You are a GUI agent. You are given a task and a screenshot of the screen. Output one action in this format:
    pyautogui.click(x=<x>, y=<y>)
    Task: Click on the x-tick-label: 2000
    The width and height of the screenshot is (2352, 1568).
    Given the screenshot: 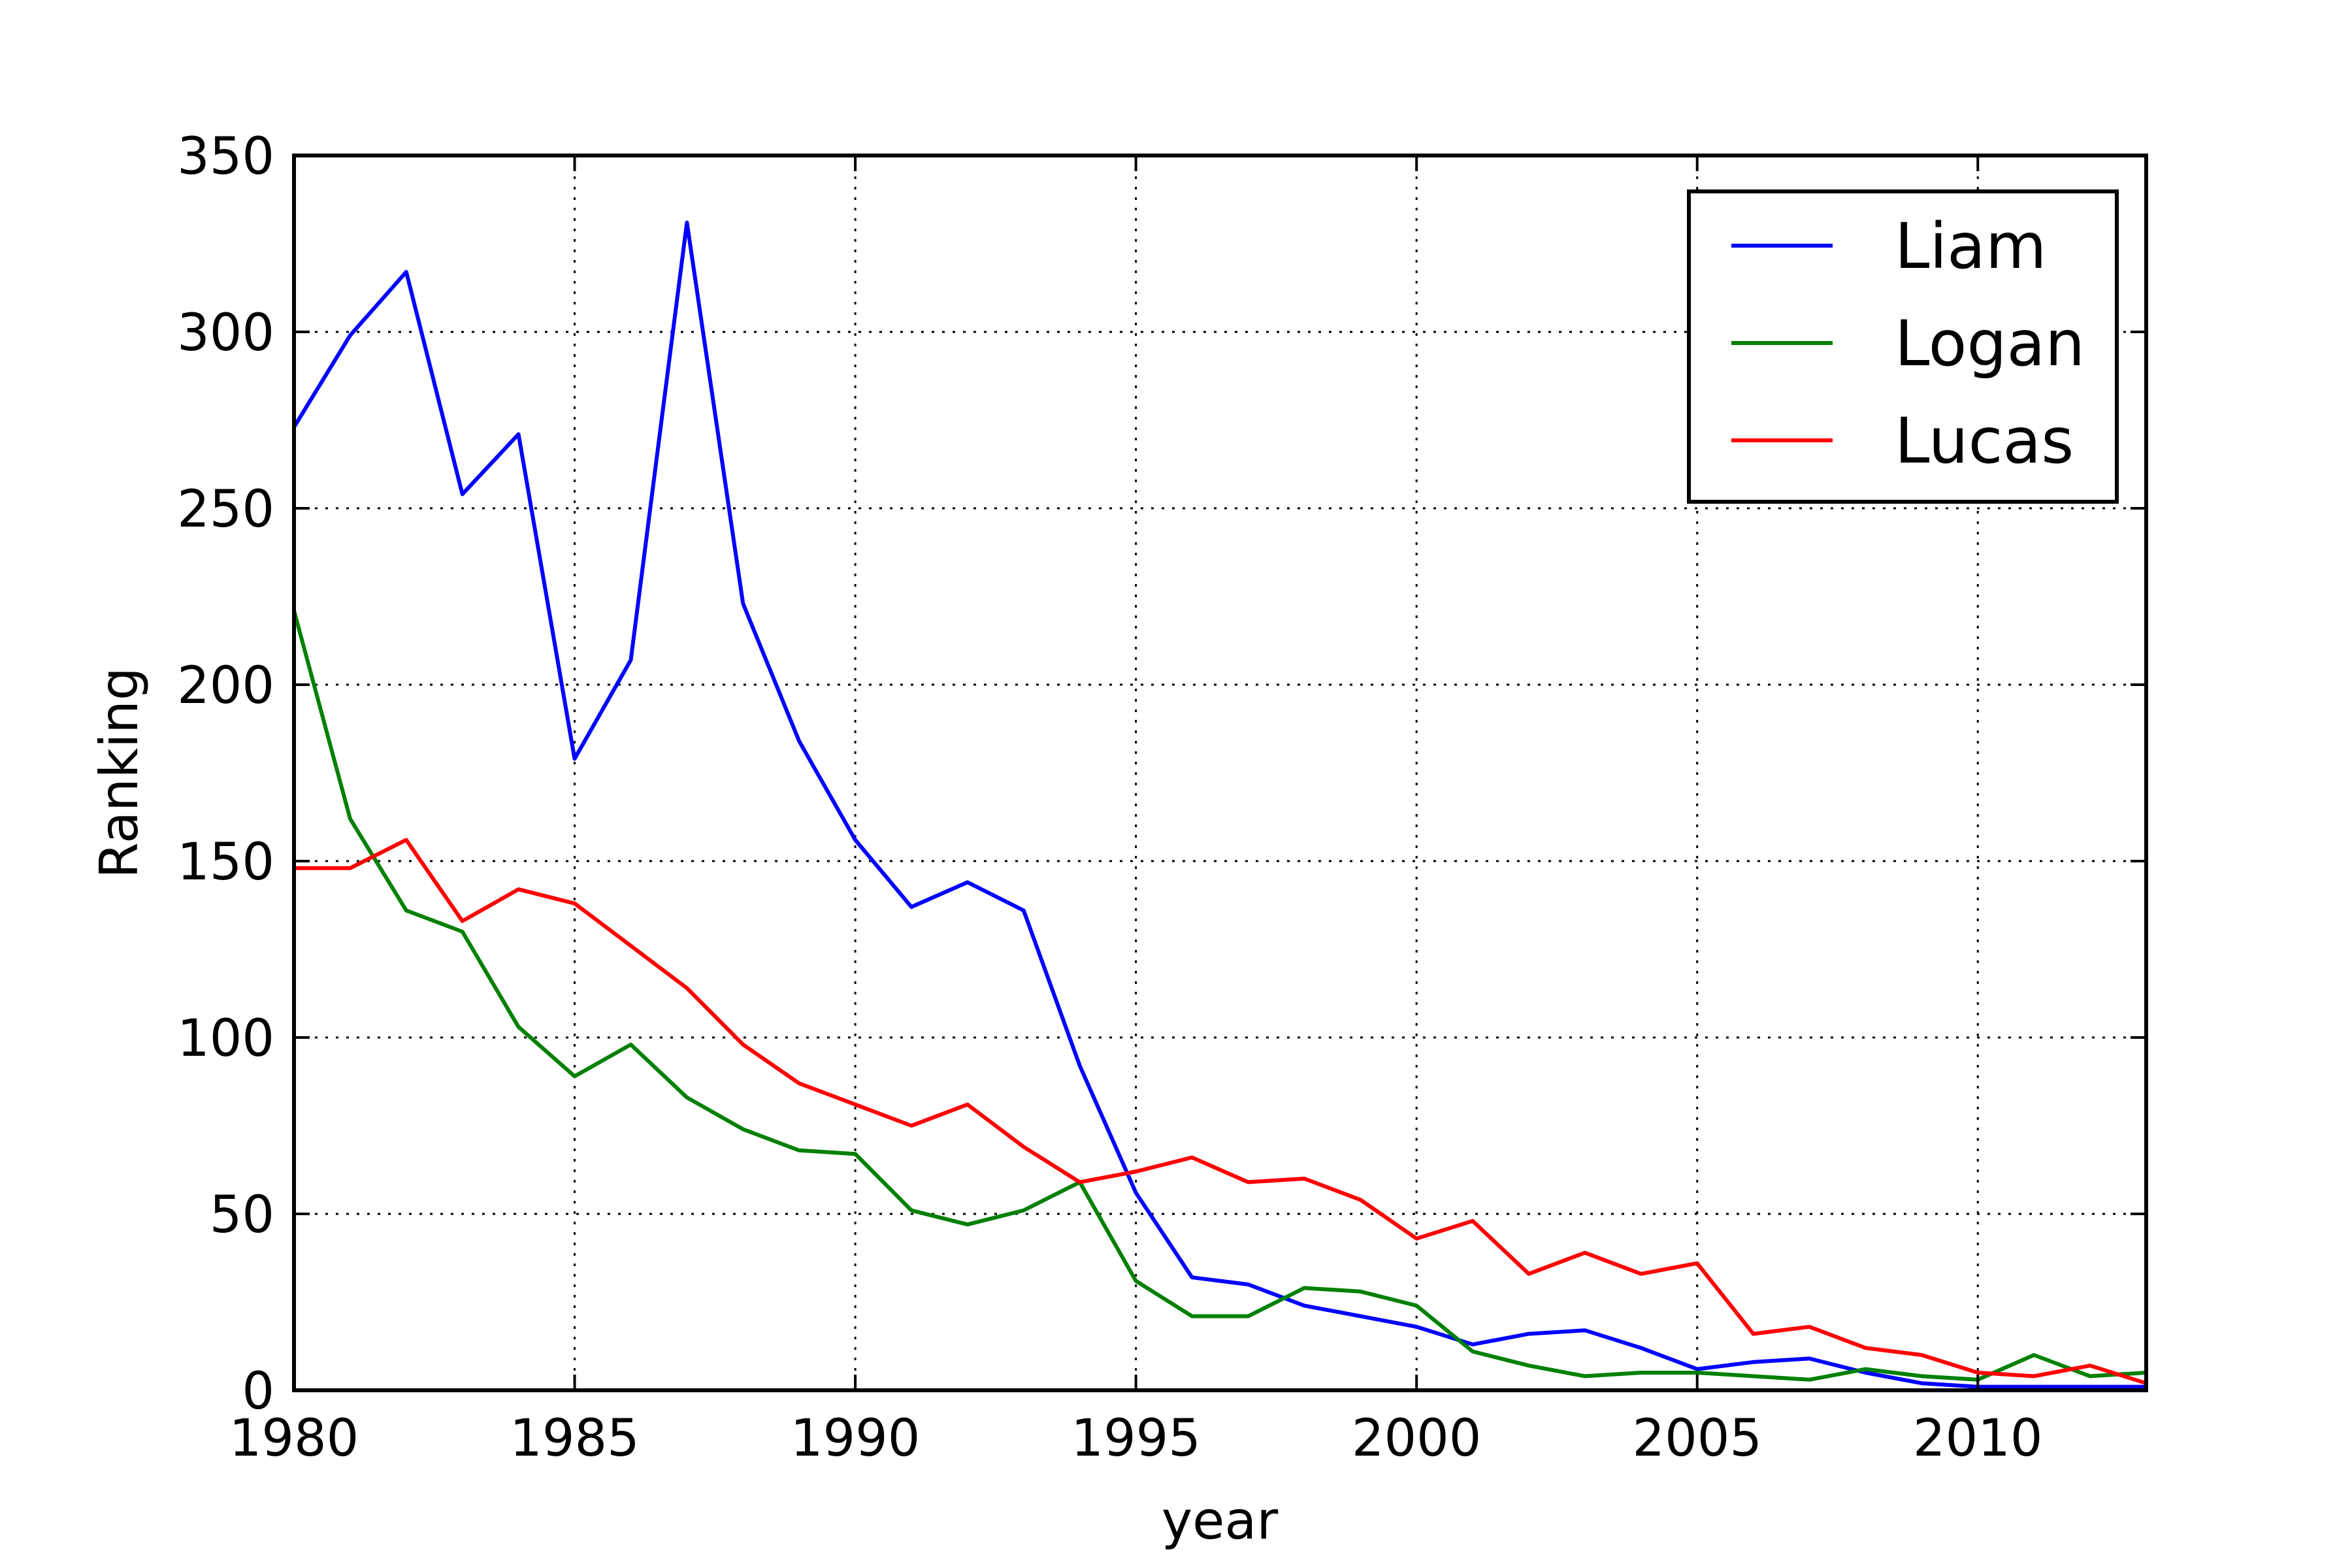 What is the action you would take?
    pyautogui.click(x=1417, y=1438)
    